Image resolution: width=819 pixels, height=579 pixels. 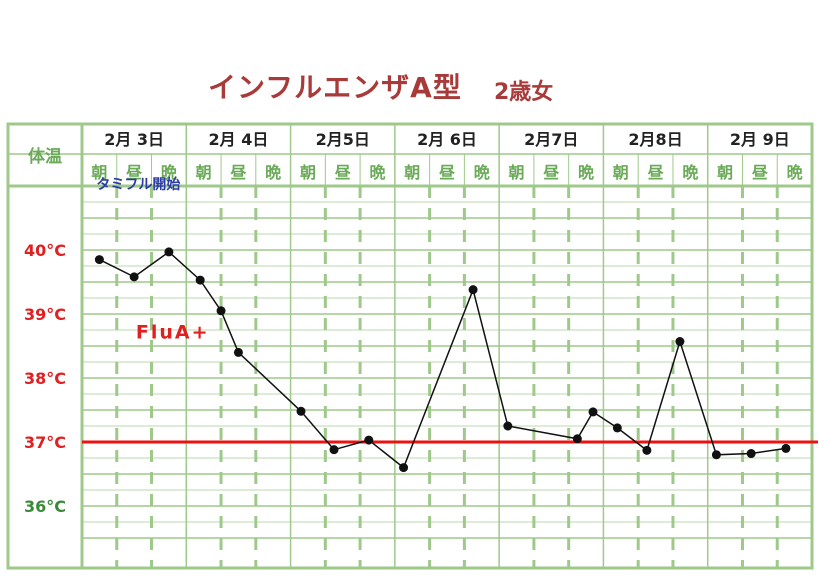 What do you see at coordinates (173, 332) in the screenshot?
I see `annotation-label: FluA+` at bounding box center [173, 332].